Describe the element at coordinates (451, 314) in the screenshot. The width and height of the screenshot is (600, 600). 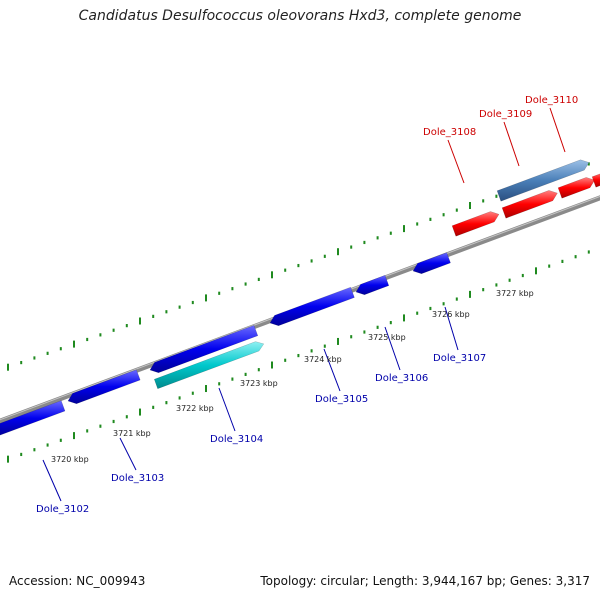
I see `kbp-label: 3726 kbp` at that location.